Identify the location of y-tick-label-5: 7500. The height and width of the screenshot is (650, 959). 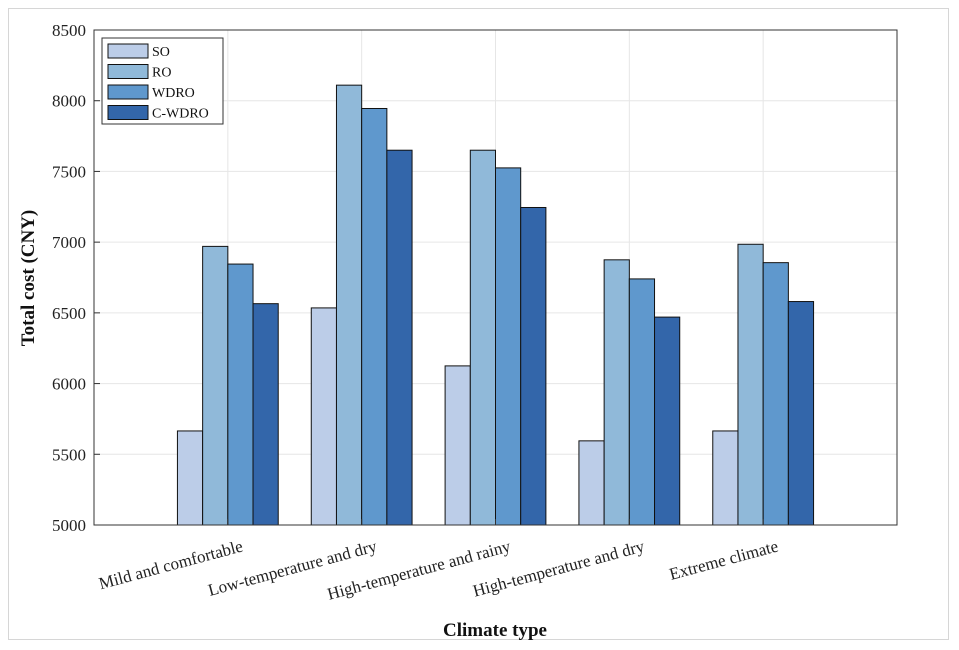
(69, 171).